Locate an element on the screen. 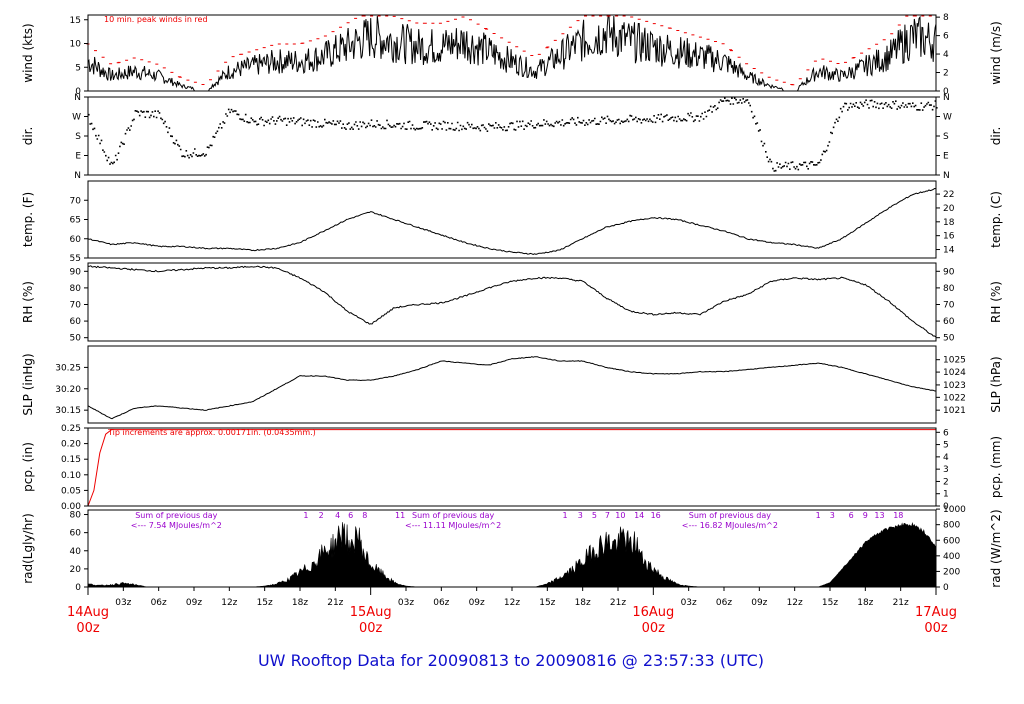  dir-right-tick-label: E is located at coordinates (946, 157).